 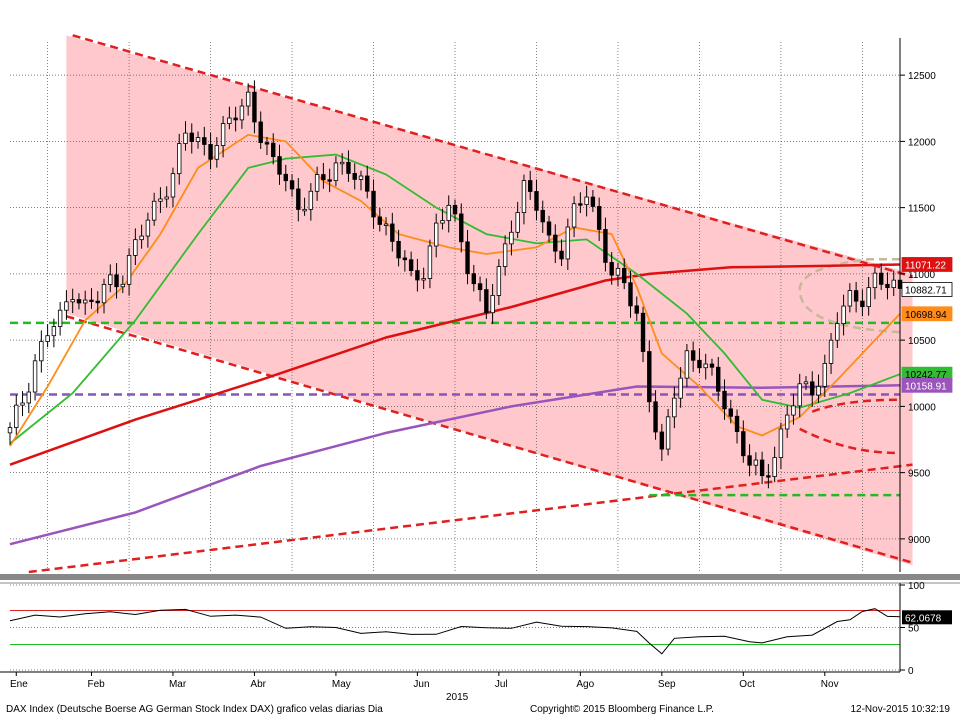 I want to click on x-tick-label: Jun, so click(x=421, y=684).